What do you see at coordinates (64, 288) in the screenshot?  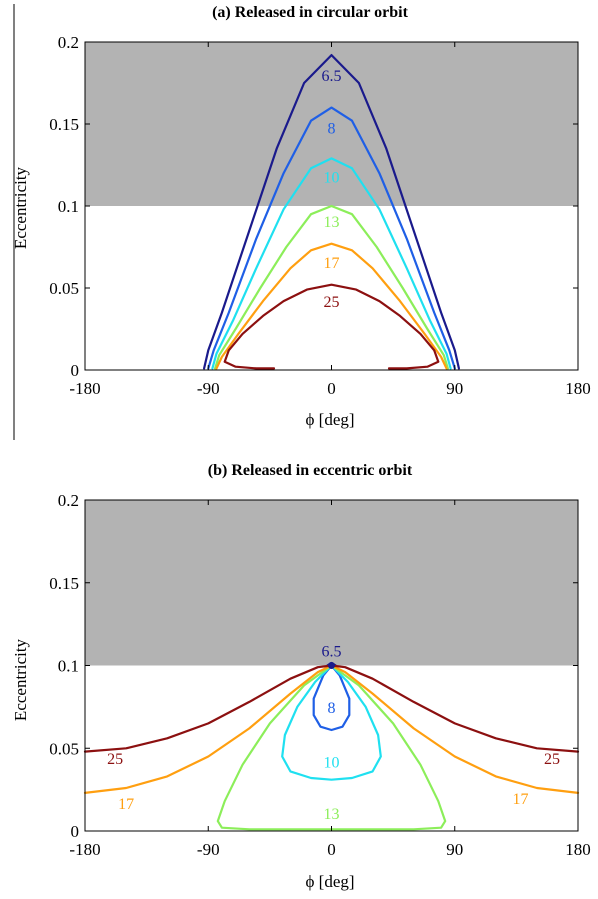 I see `panel-a-ytick-label: 0.05` at bounding box center [64, 288].